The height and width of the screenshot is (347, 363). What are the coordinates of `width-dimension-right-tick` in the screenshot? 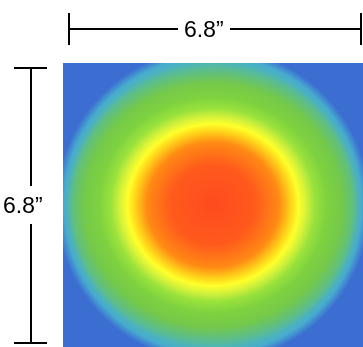 It's located at (361, 29).